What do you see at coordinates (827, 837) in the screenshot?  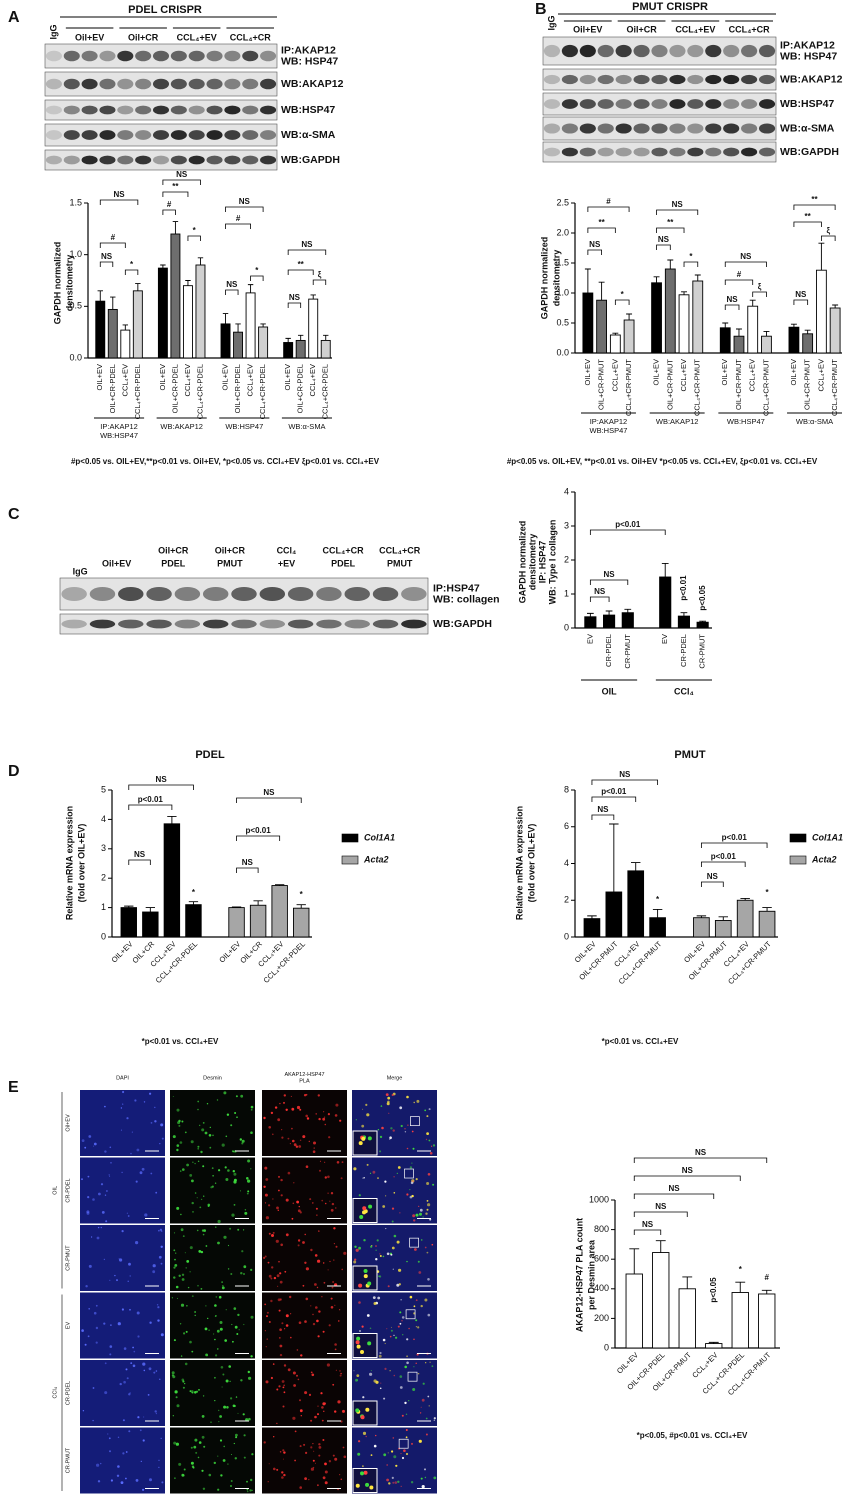 I see `legend-label: Col1A1` at bounding box center [827, 837].